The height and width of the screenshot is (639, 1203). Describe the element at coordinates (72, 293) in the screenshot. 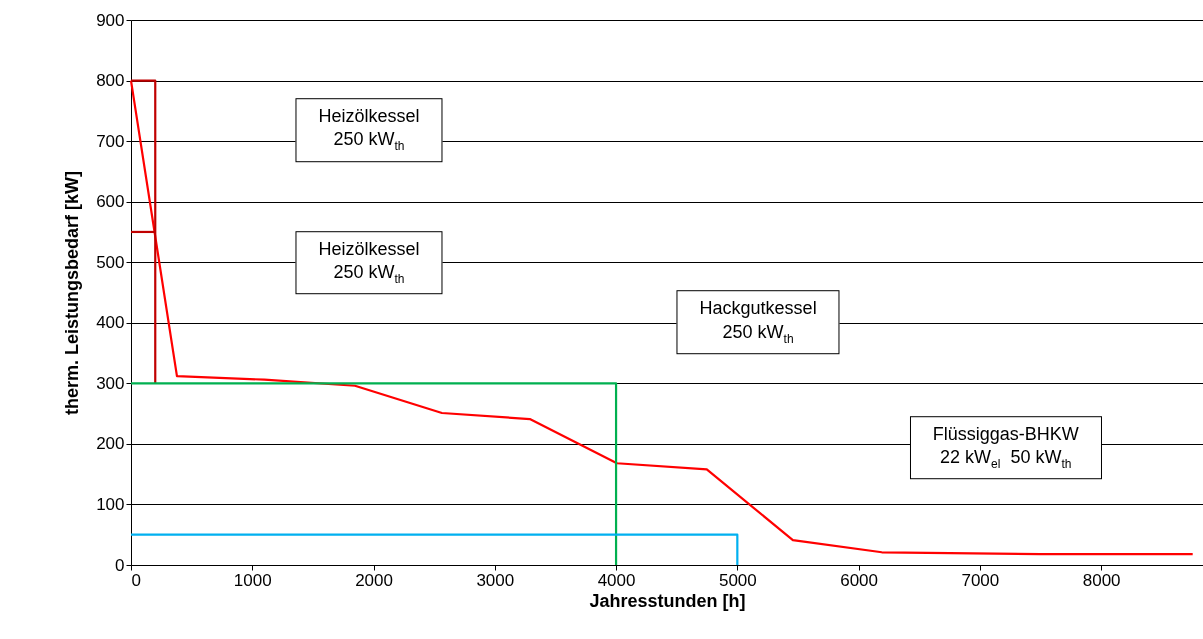

I see `y-axis-title: therm. Leistungsbedarf [kW]` at that location.